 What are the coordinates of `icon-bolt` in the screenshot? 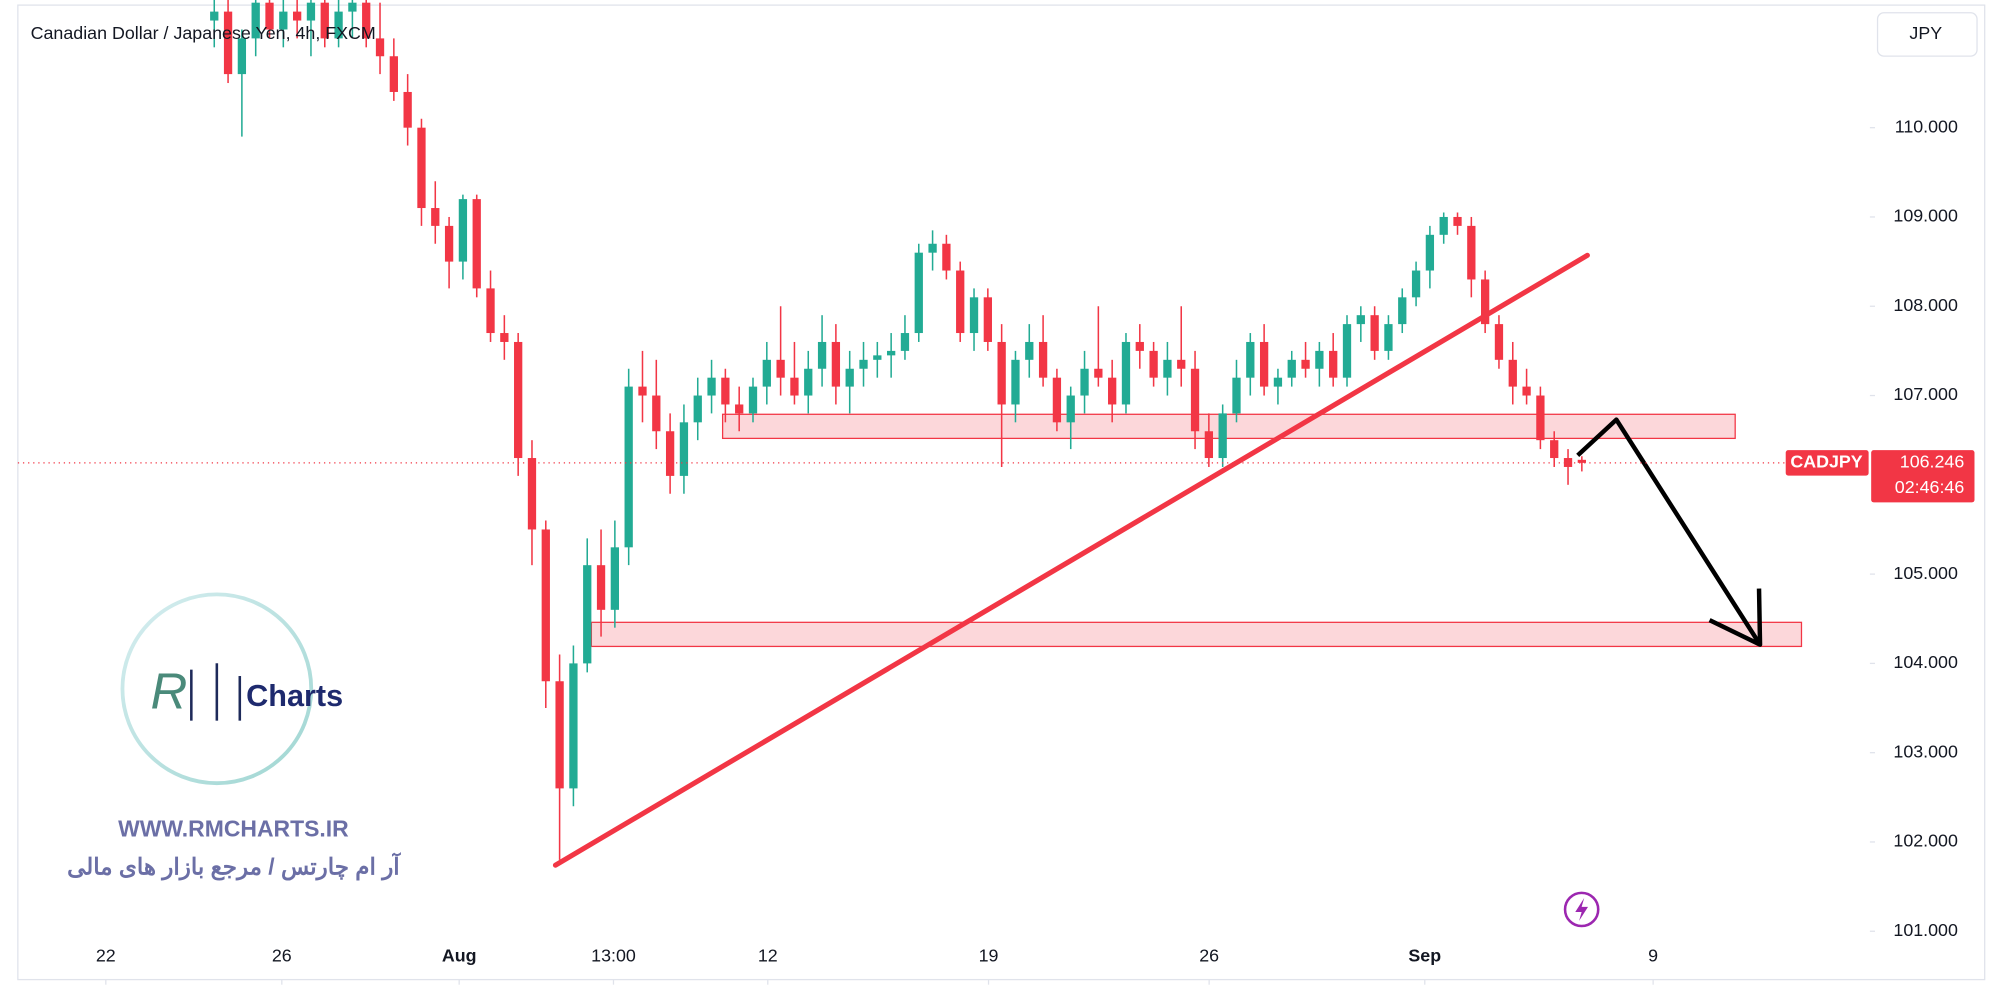 It's located at (1582, 909).